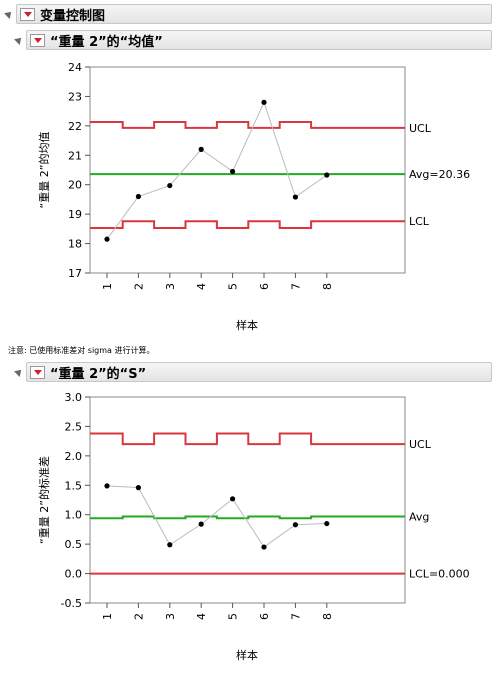  What do you see at coordinates (71, 603) in the screenshot?
I see `y-tick-label: -0.5` at bounding box center [71, 603].